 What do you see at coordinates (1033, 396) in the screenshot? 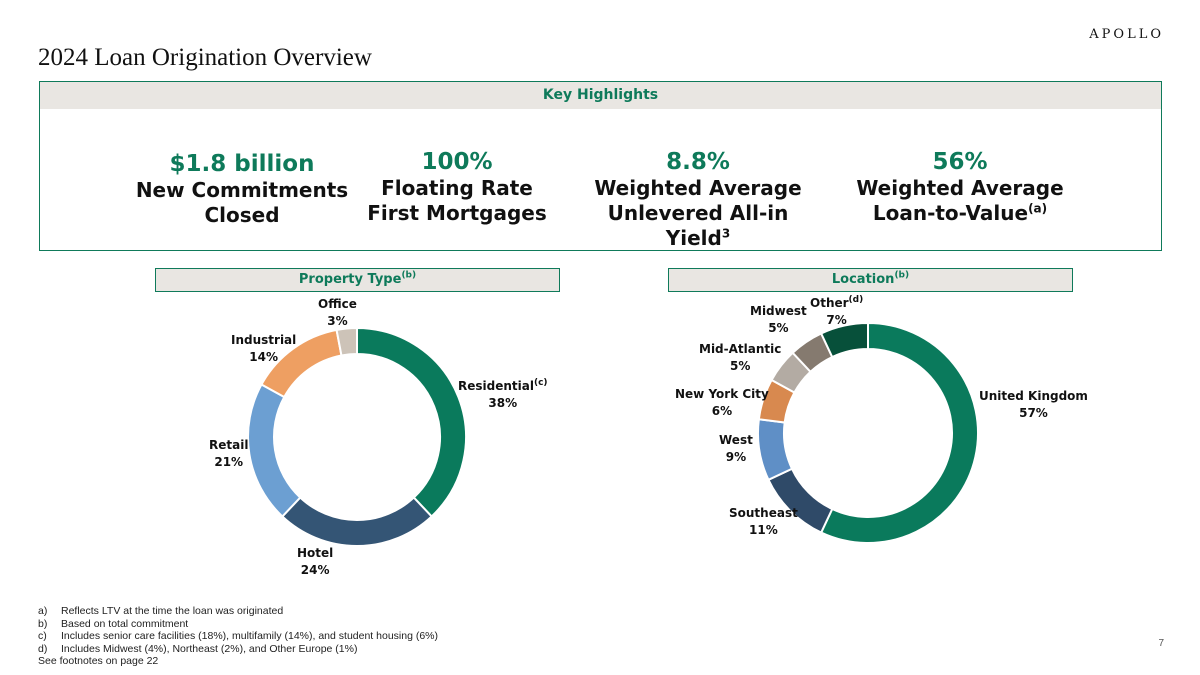
I see `slice-label-name: United Kingdom` at bounding box center [1033, 396].